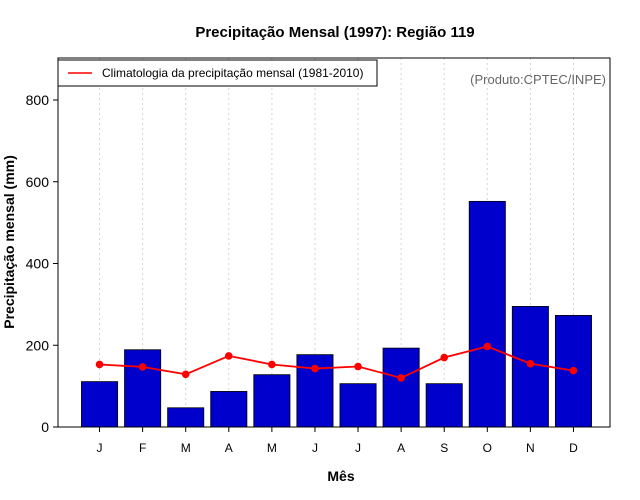  I want to click on y-tick-label: 0, so click(45, 427).